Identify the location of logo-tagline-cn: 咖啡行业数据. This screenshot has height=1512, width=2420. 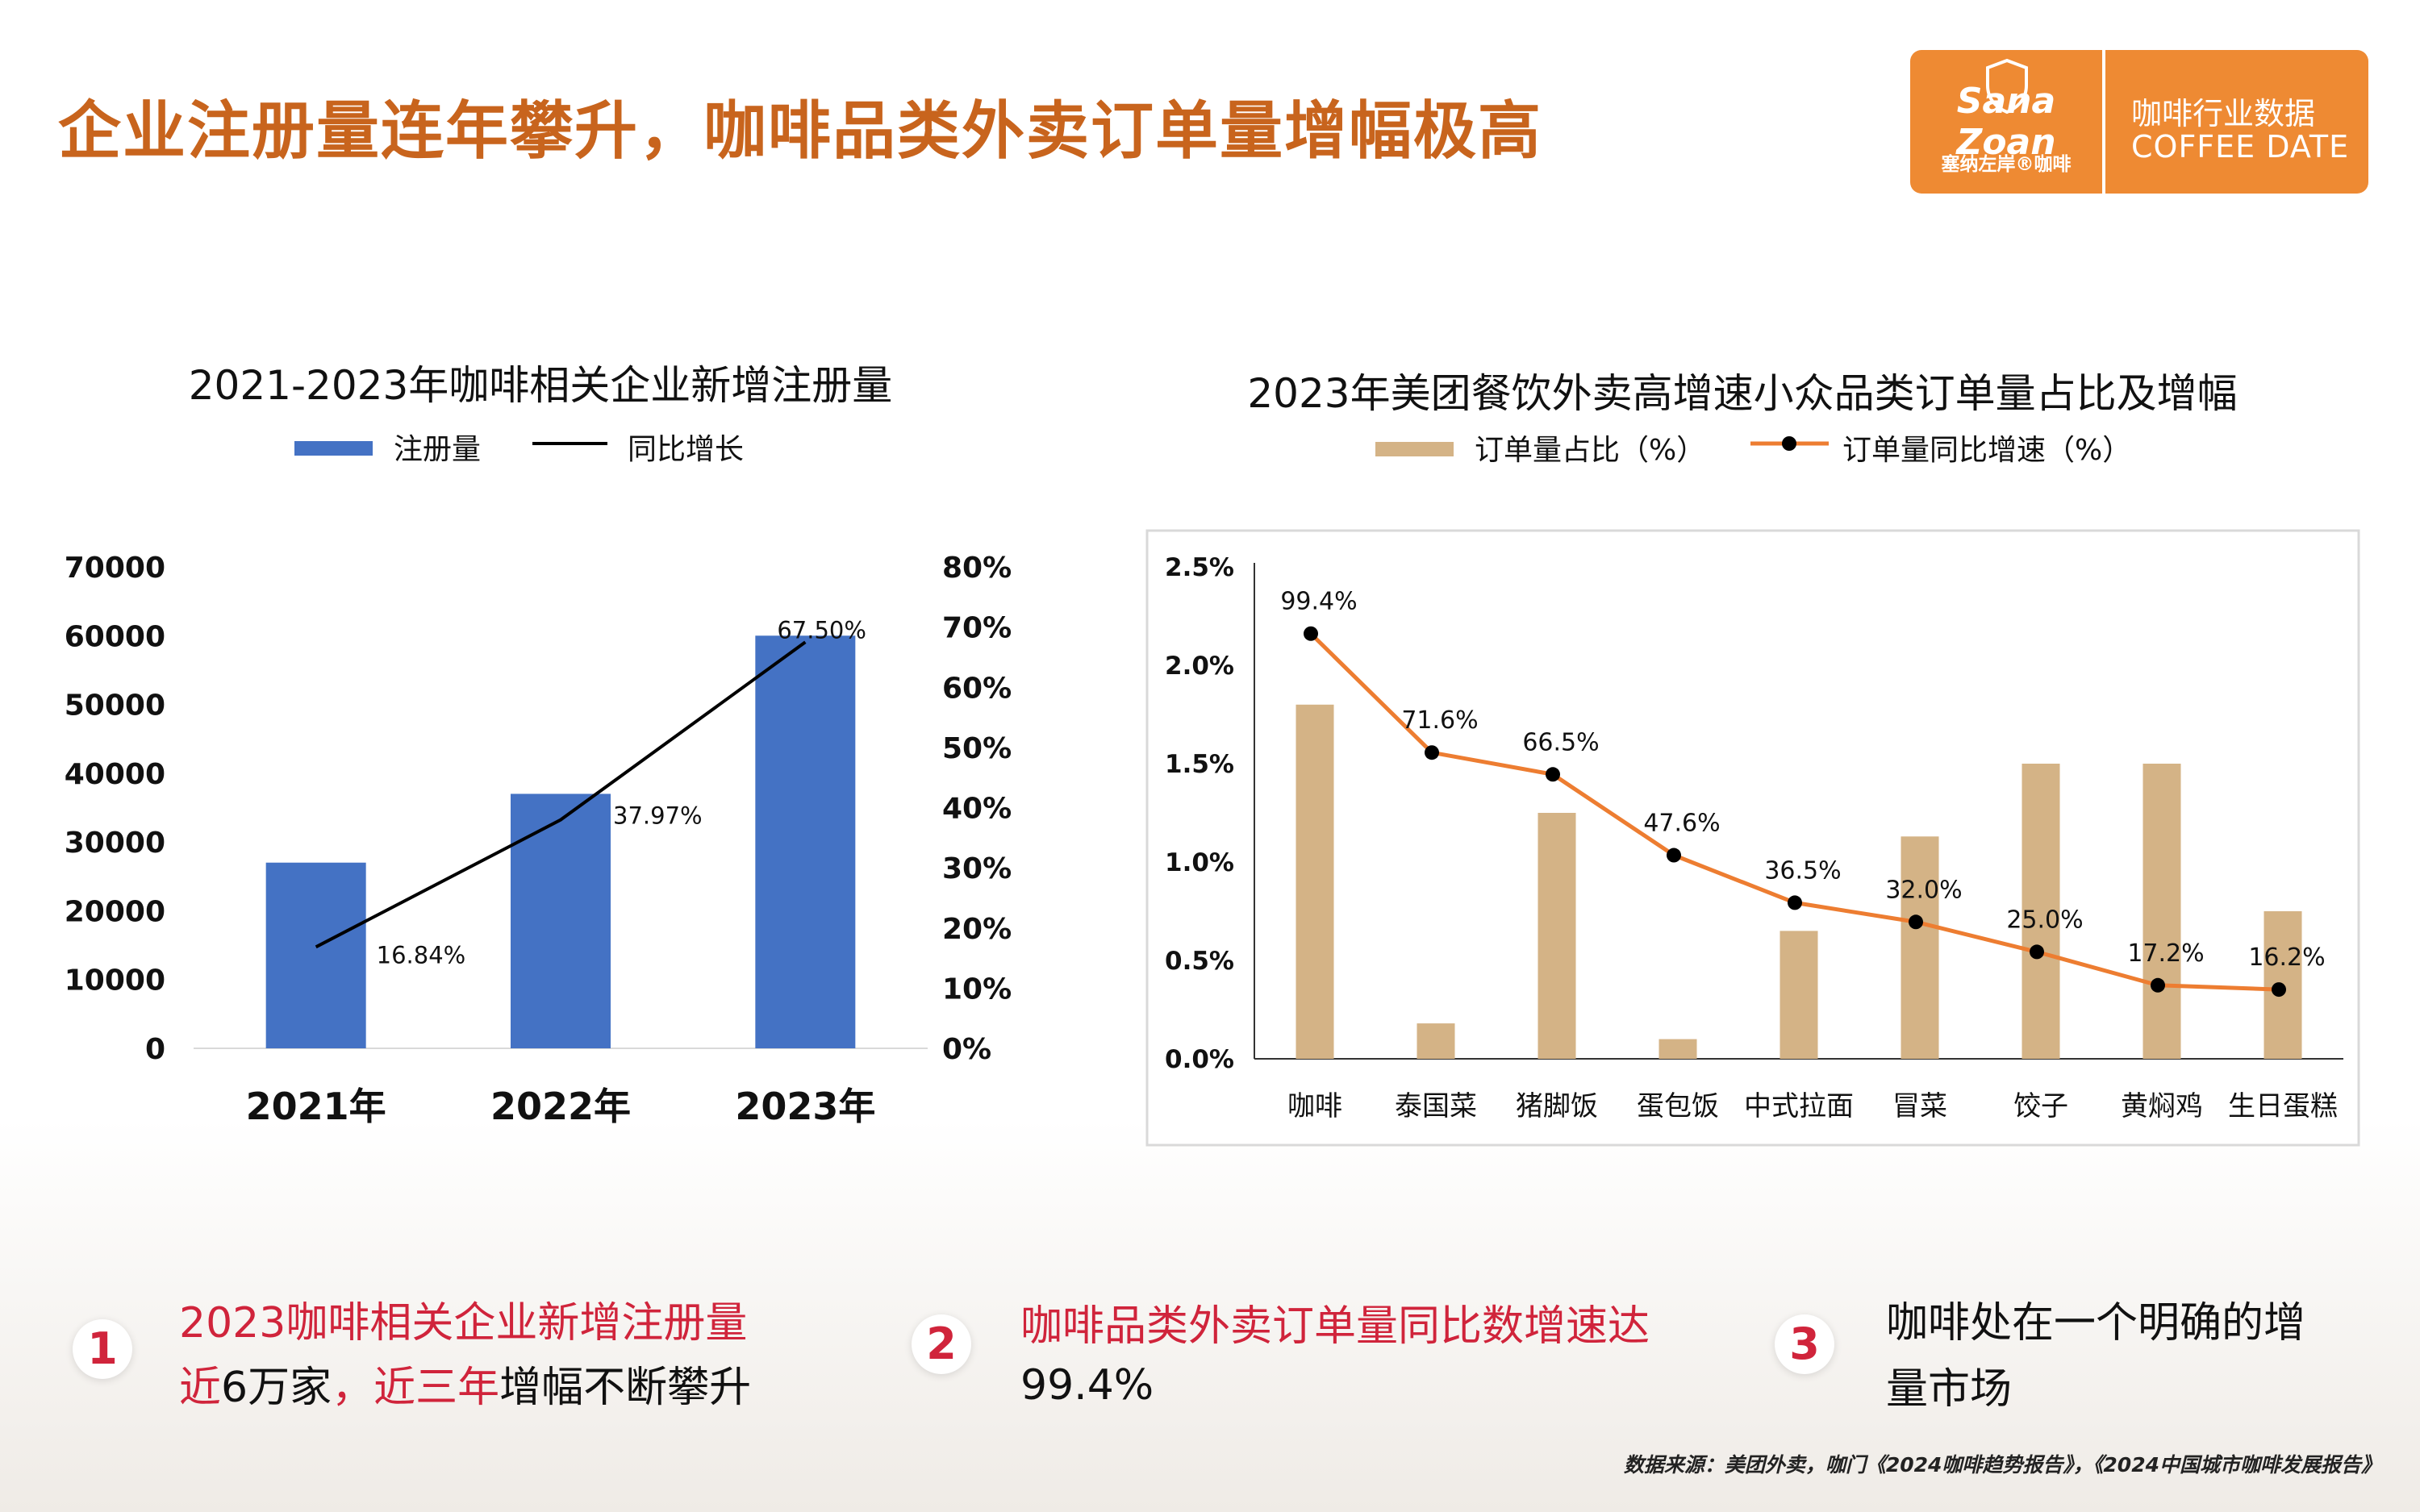
(2223, 114).